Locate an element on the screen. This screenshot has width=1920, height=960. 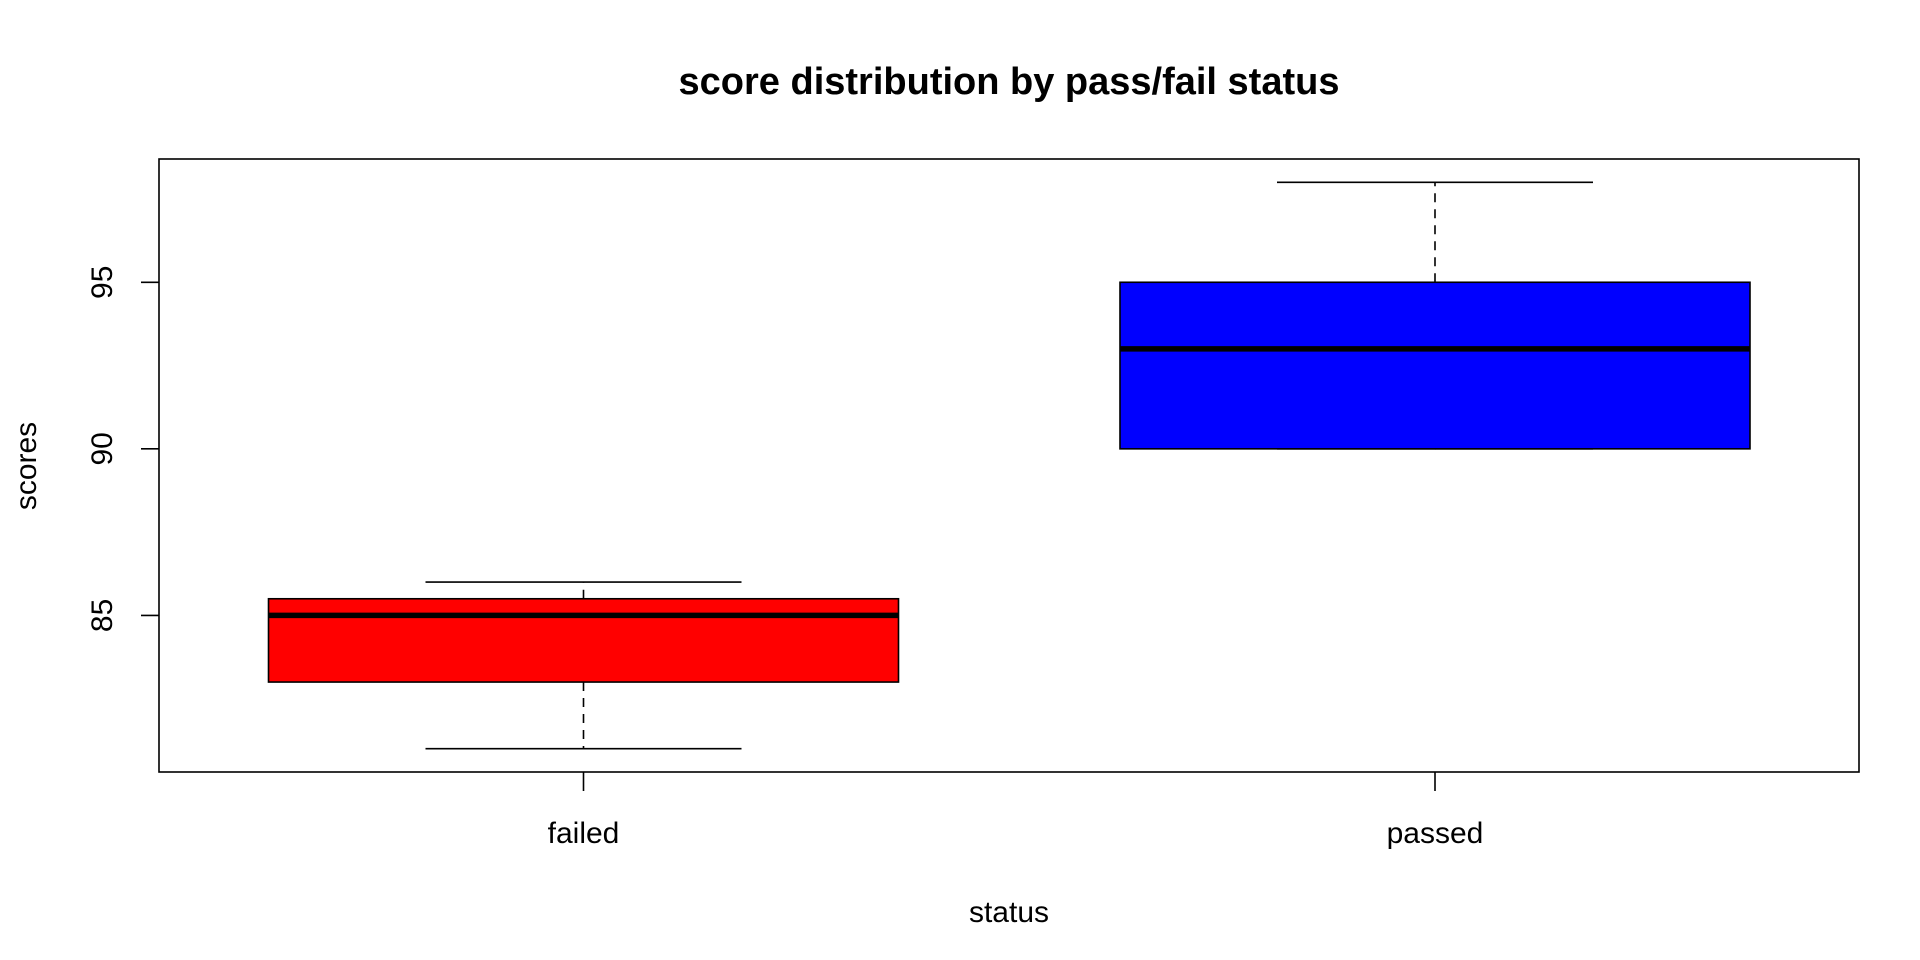
y-tick-label: 85 is located at coordinates (102, 615).